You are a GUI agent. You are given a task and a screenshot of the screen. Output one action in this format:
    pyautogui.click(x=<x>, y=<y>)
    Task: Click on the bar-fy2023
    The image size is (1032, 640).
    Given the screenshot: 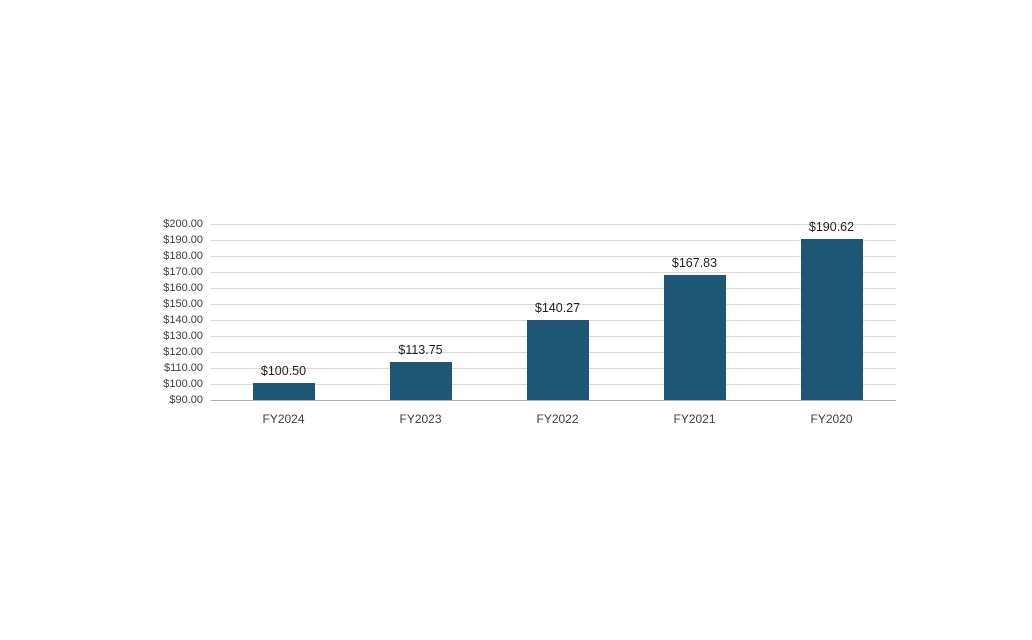 What is the action you would take?
    pyautogui.click(x=420, y=381)
    